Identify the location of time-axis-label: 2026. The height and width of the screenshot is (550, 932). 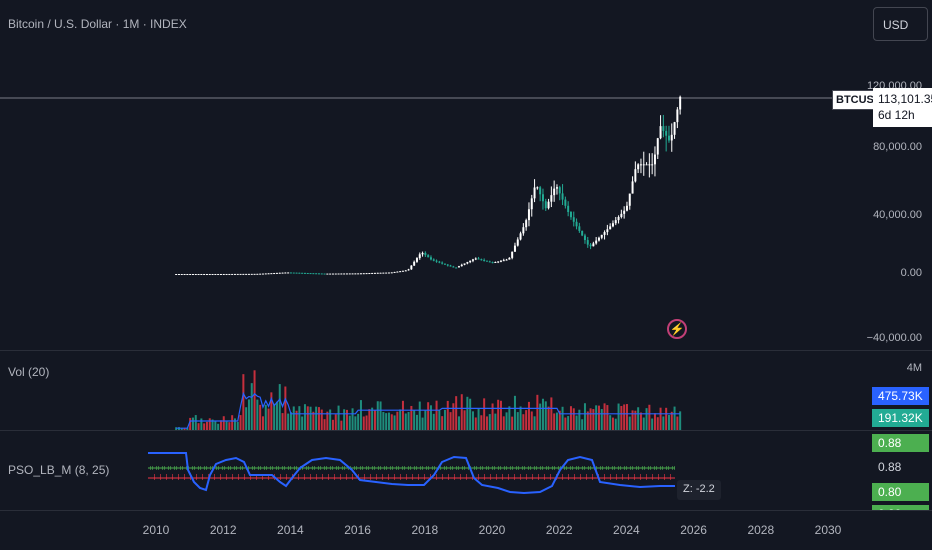
(693, 530).